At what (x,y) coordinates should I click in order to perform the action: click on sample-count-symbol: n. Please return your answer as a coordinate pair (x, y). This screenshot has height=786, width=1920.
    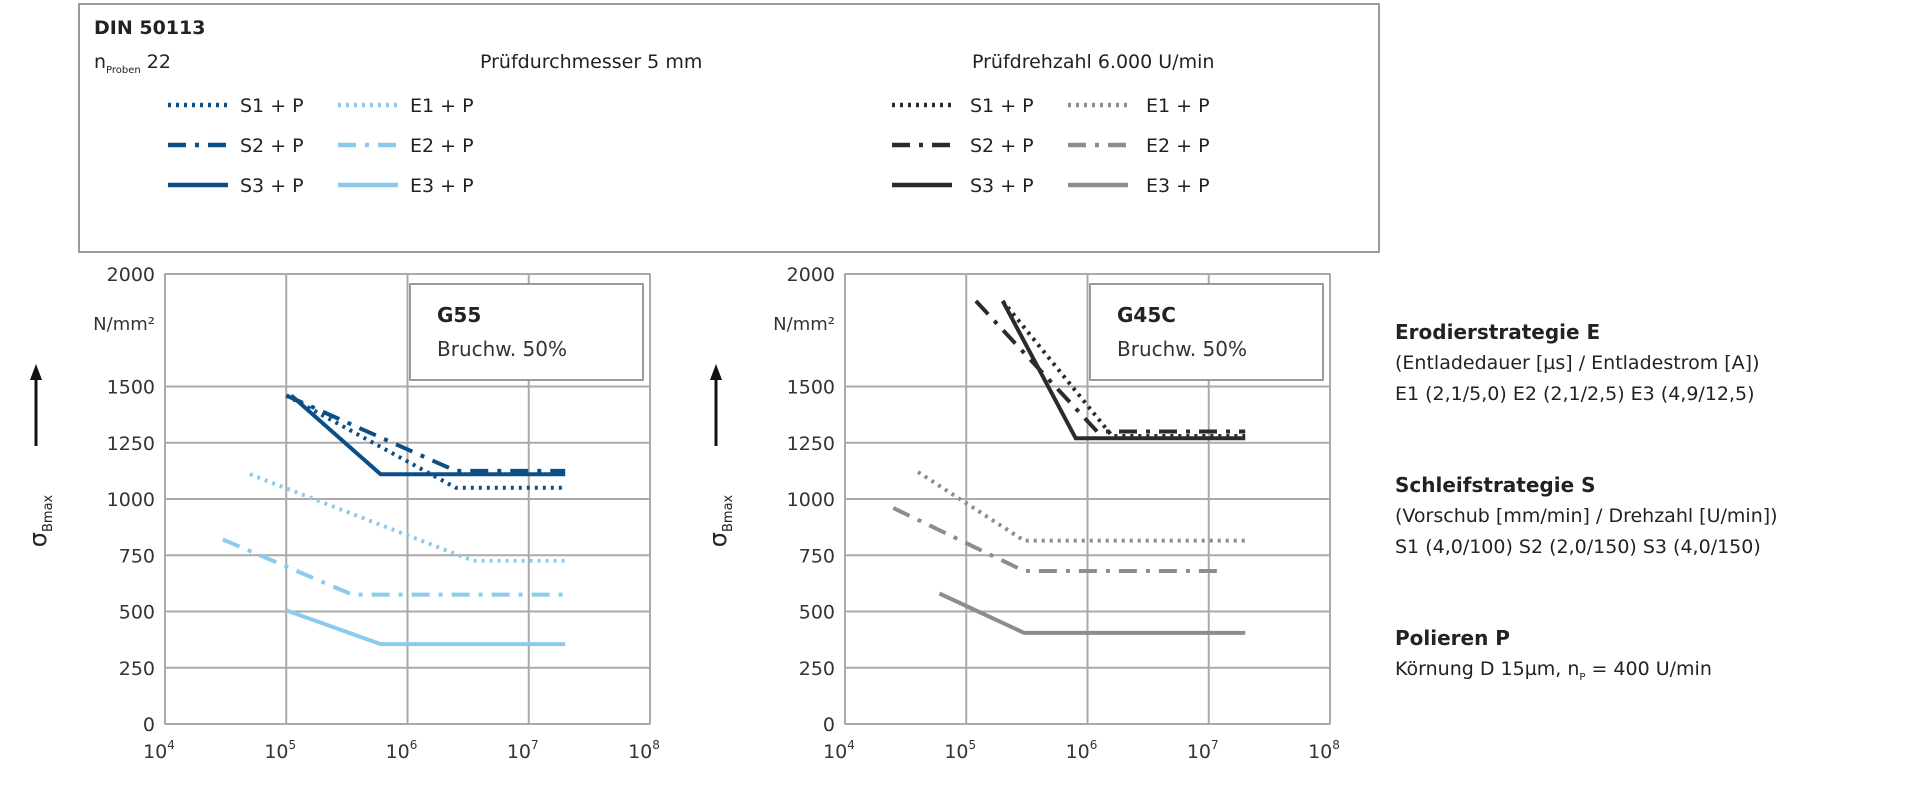
    Looking at the image, I should click on (100, 62).